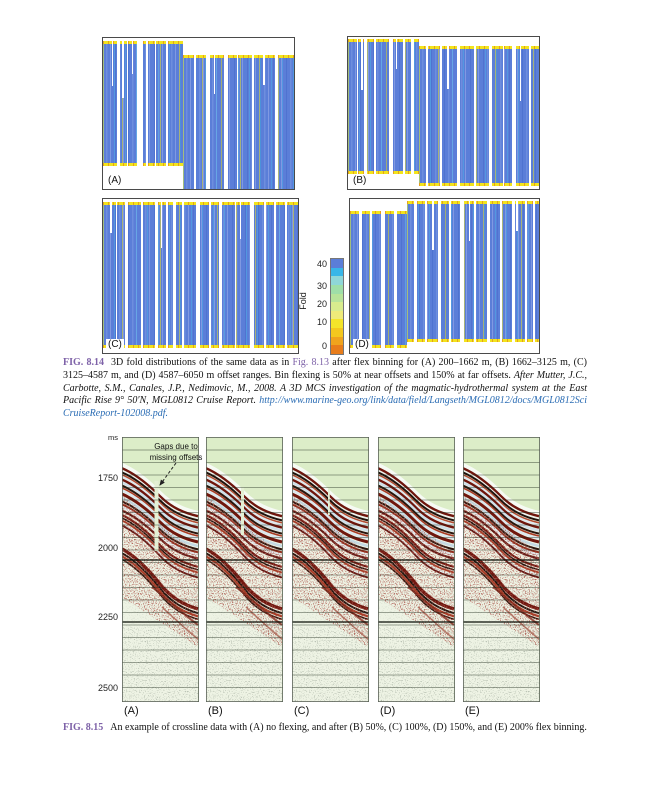 This screenshot has height=800, width=648. What do you see at coordinates (321, 322) in the screenshot?
I see `colorbar-tick-label: 10` at bounding box center [321, 322].